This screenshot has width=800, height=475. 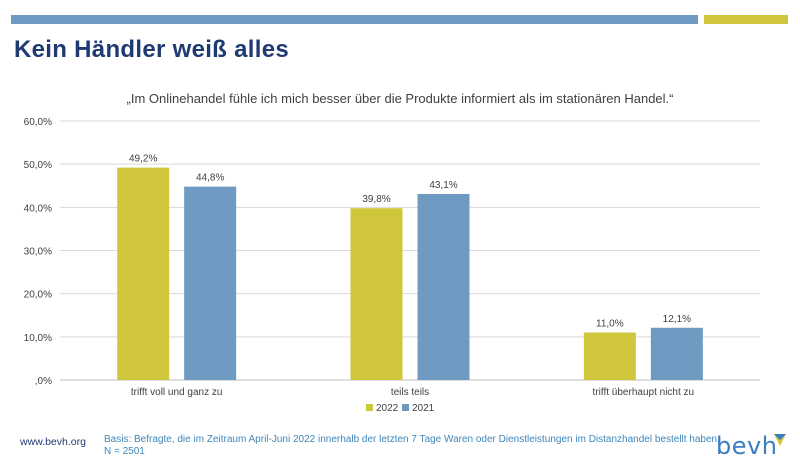 What do you see at coordinates (210, 178) in the screenshot?
I see `data-label: 44,8%` at bounding box center [210, 178].